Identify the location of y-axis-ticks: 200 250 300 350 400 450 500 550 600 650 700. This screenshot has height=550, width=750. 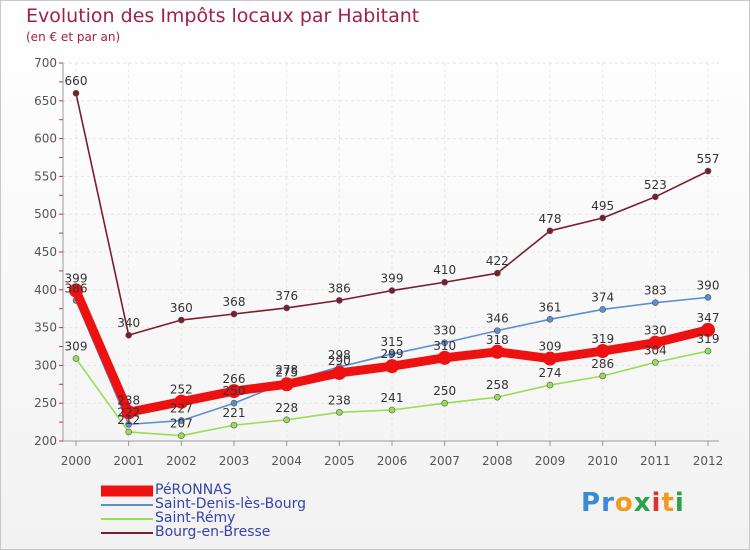
(48, 252).